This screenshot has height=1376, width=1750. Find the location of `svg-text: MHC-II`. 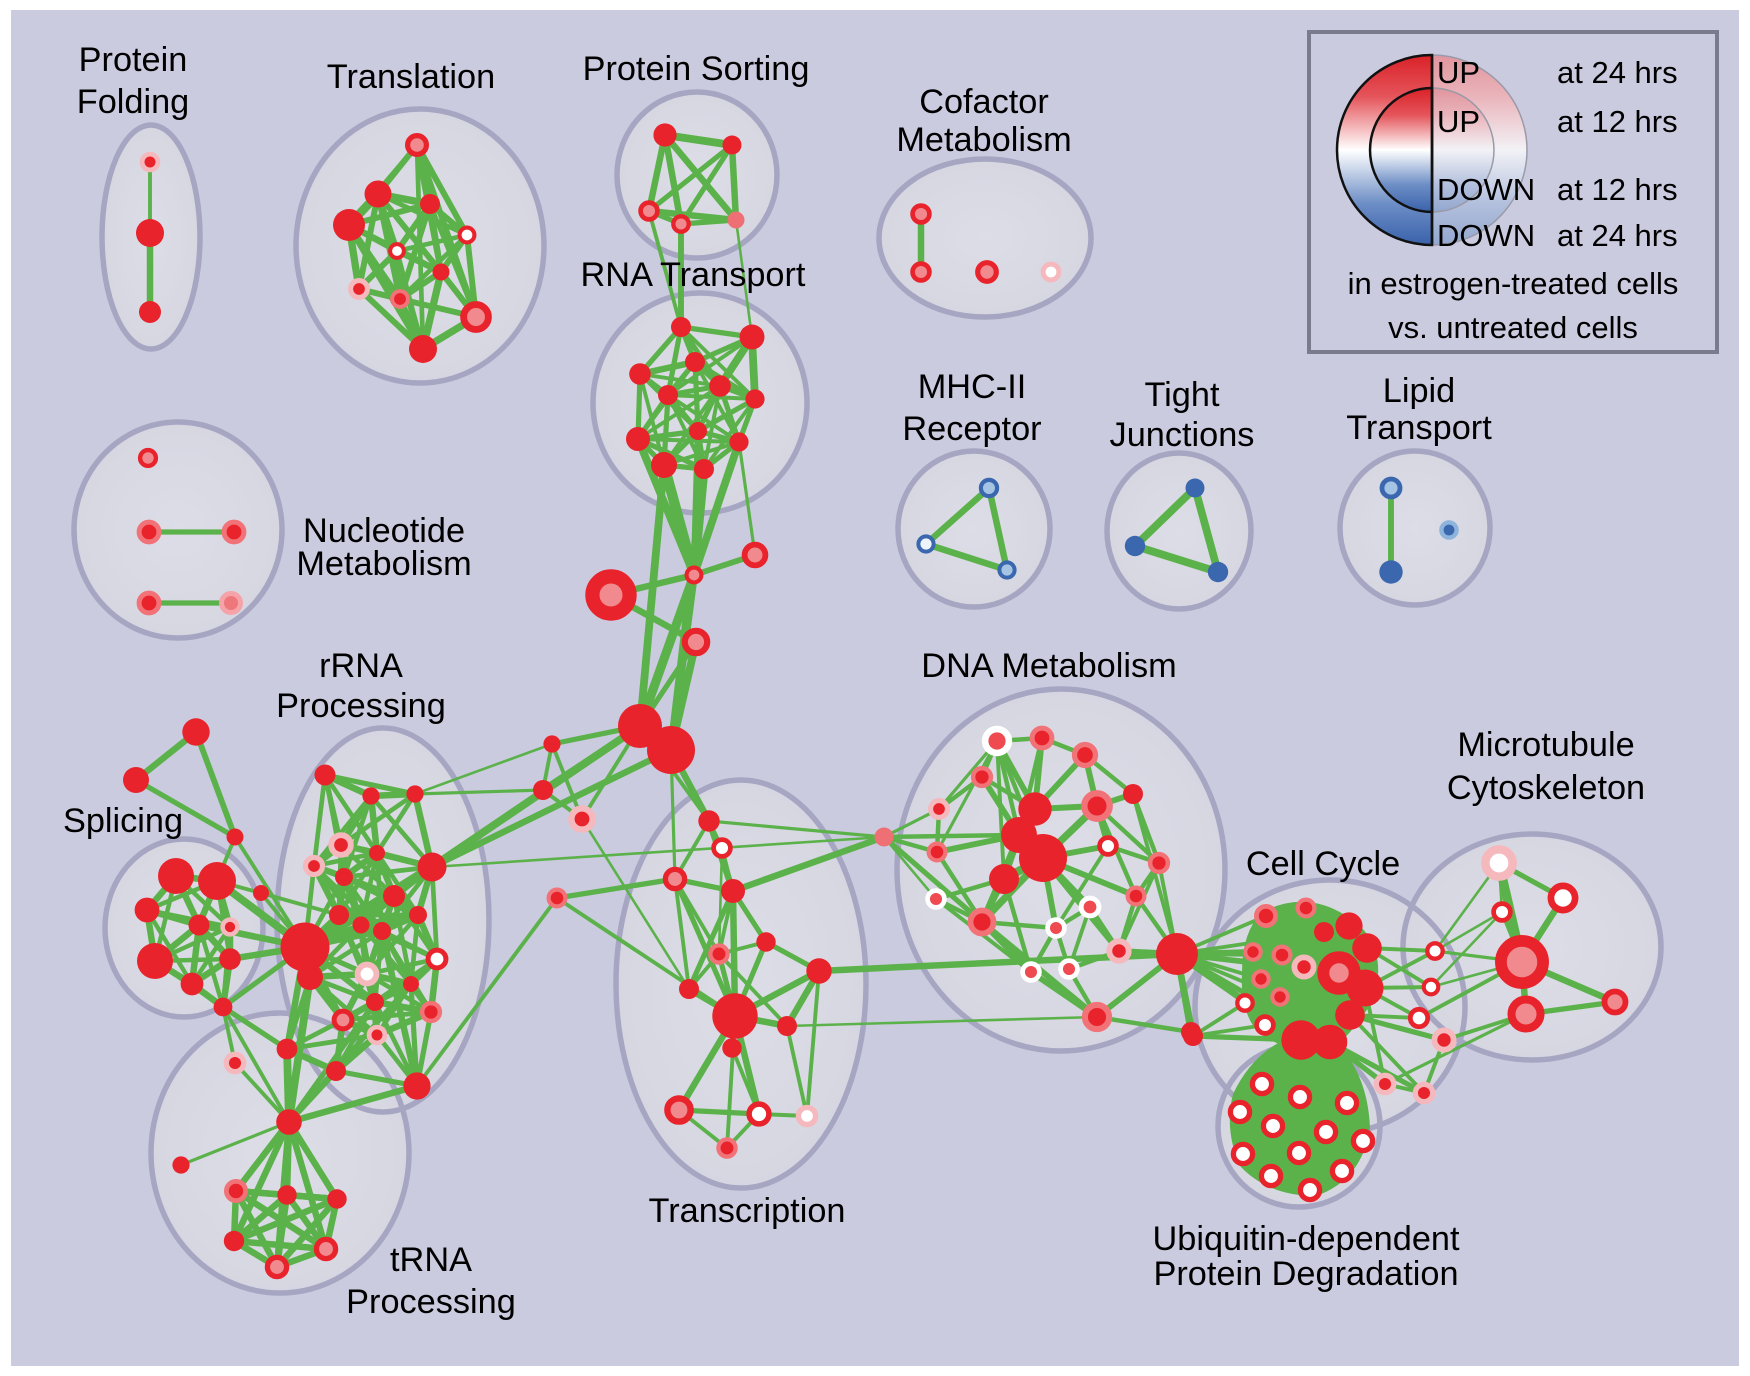

svg-text: MHC-II is located at coordinates (972, 387).